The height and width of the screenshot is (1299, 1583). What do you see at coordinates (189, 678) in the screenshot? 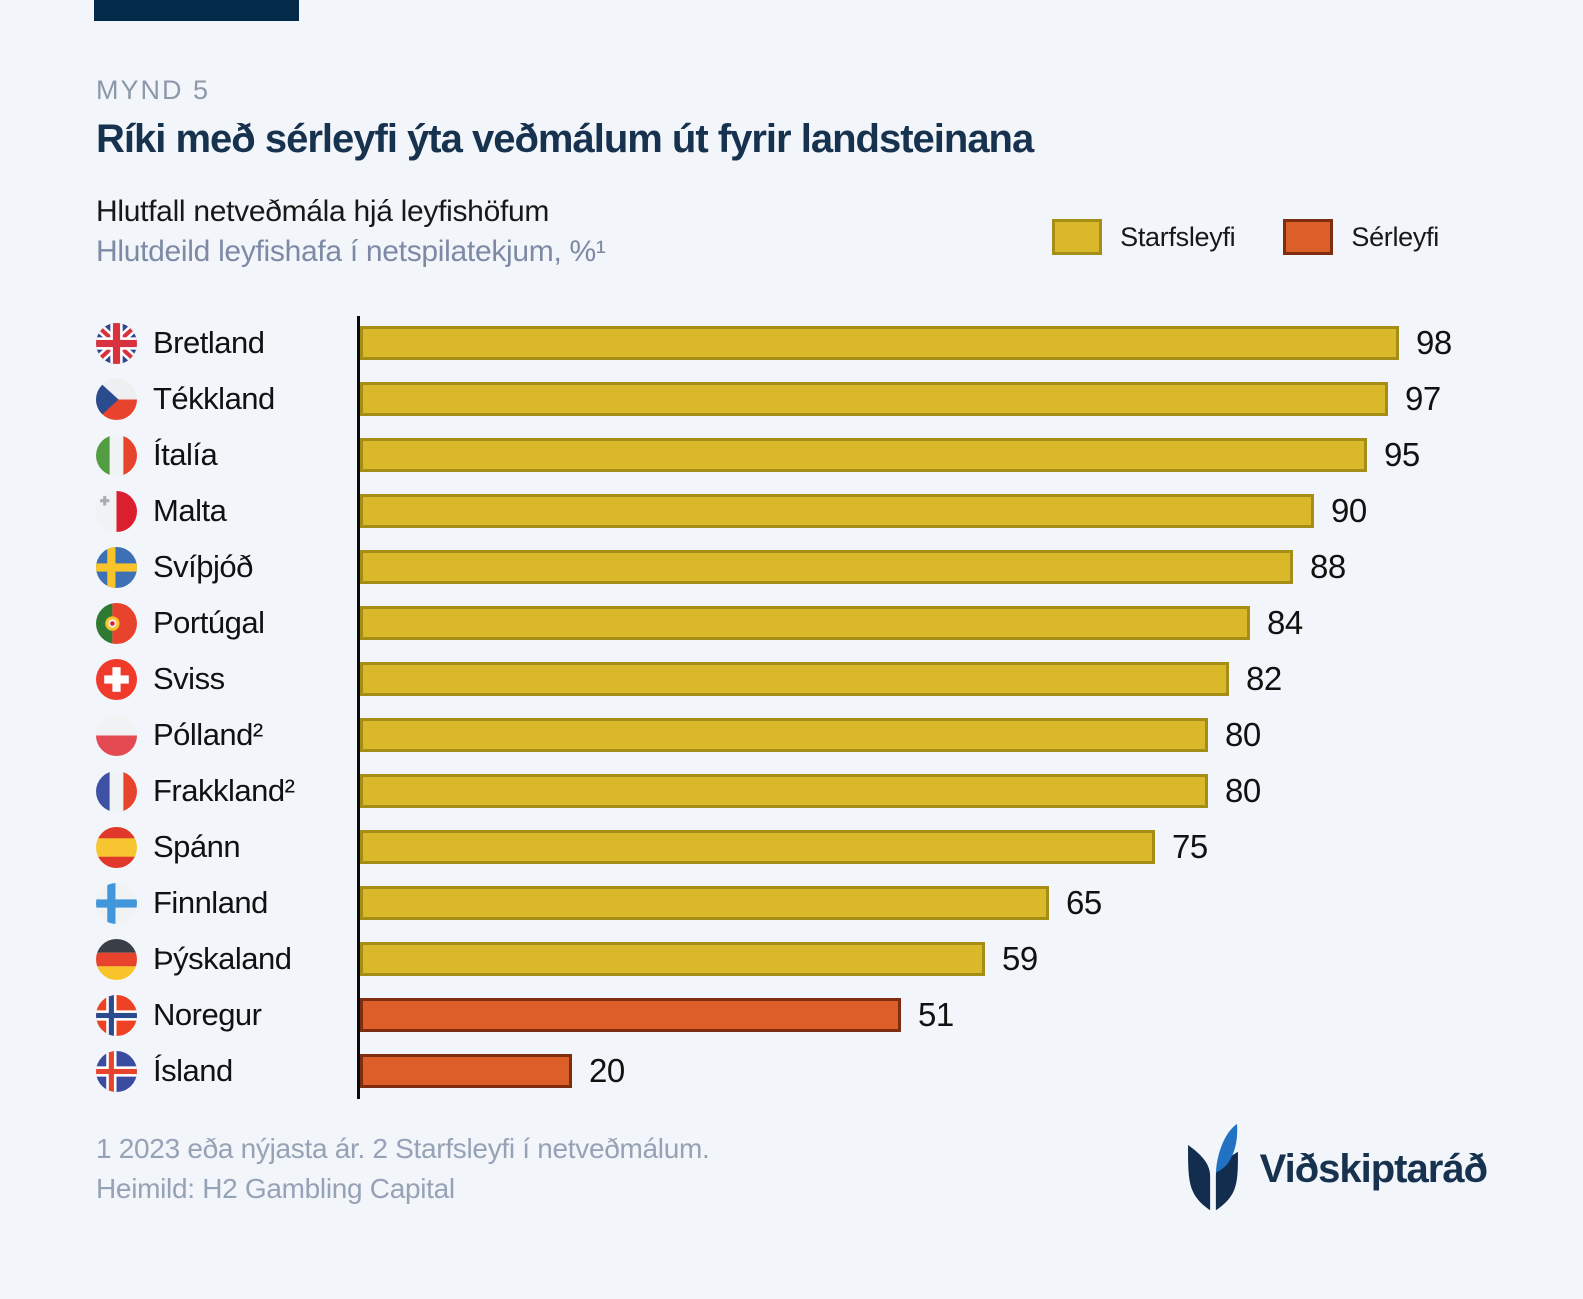
I see `country-label: Sviss` at bounding box center [189, 678].